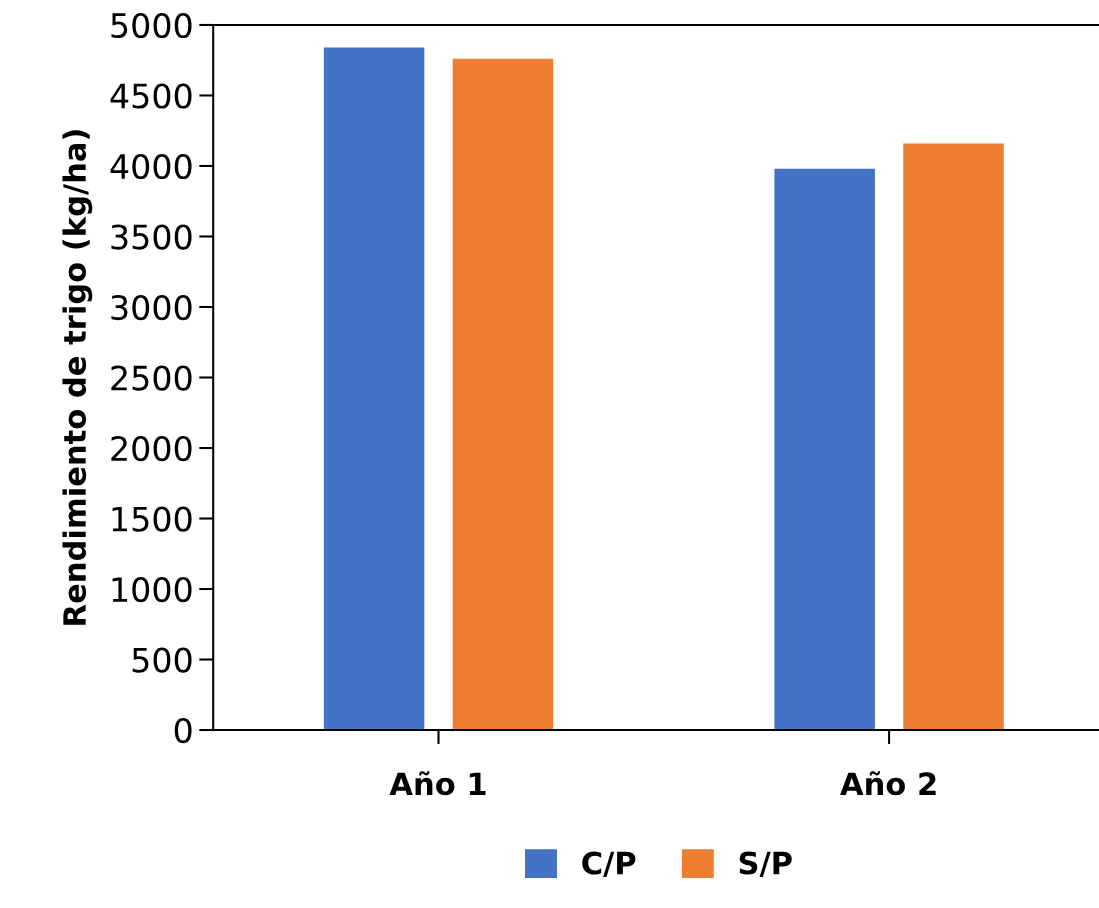  What do you see at coordinates (183, 730) in the screenshot?
I see `y-tick-label: 0` at bounding box center [183, 730].